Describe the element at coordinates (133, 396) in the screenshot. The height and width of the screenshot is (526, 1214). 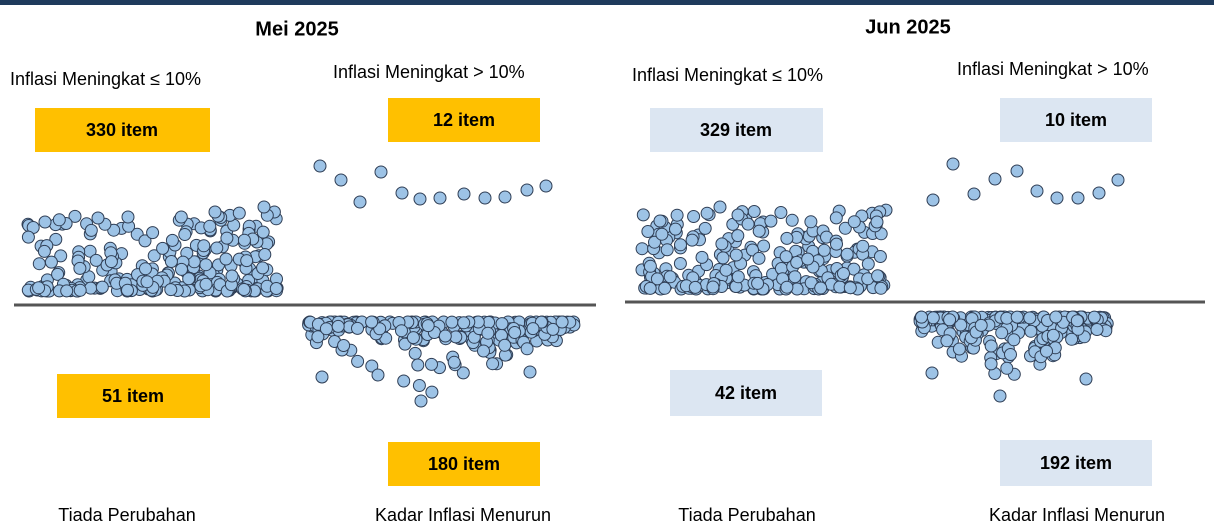
I see `count-box` at that location.